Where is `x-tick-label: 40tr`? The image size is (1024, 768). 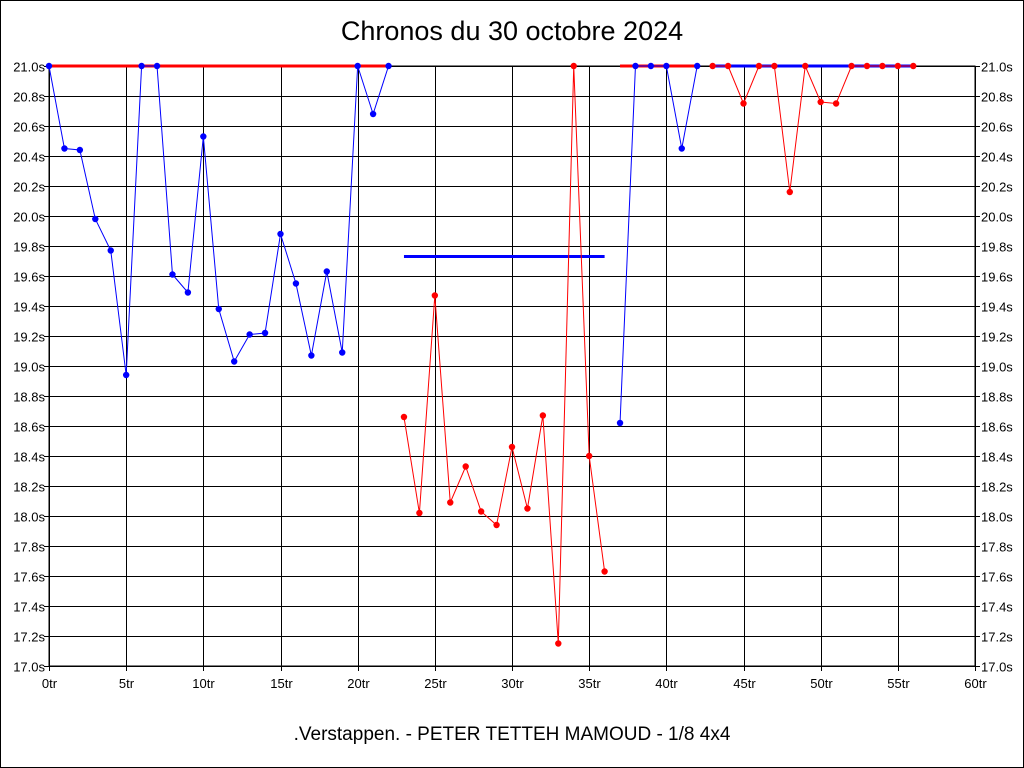
x-tick-label: 40tr is located at coordinates (666, 683).